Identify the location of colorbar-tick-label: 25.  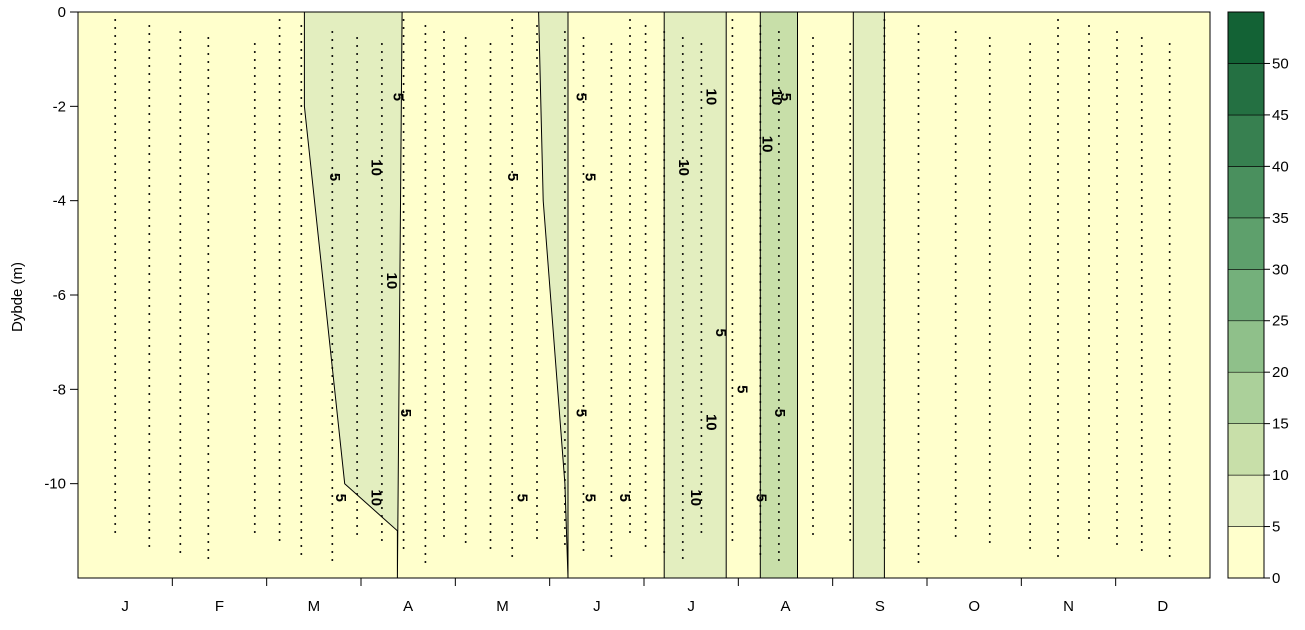
(1280, 321).